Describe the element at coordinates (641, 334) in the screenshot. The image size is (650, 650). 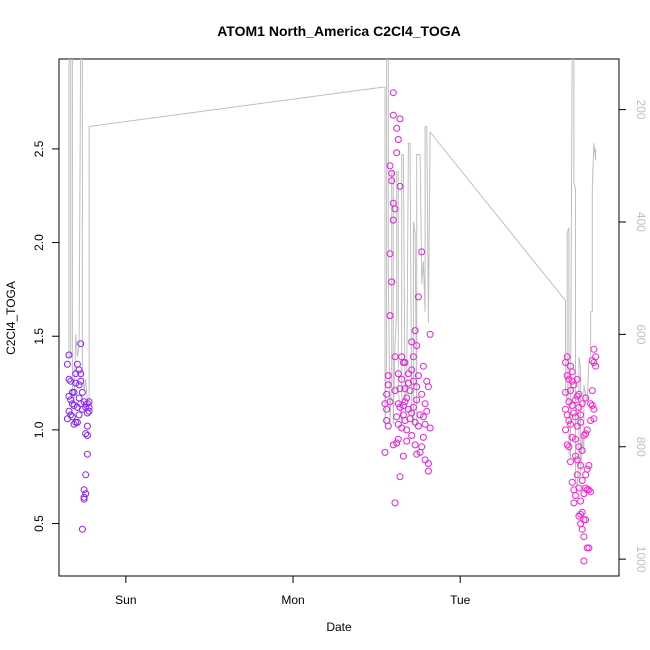
I see `y2-tick-label: 600` at that location.